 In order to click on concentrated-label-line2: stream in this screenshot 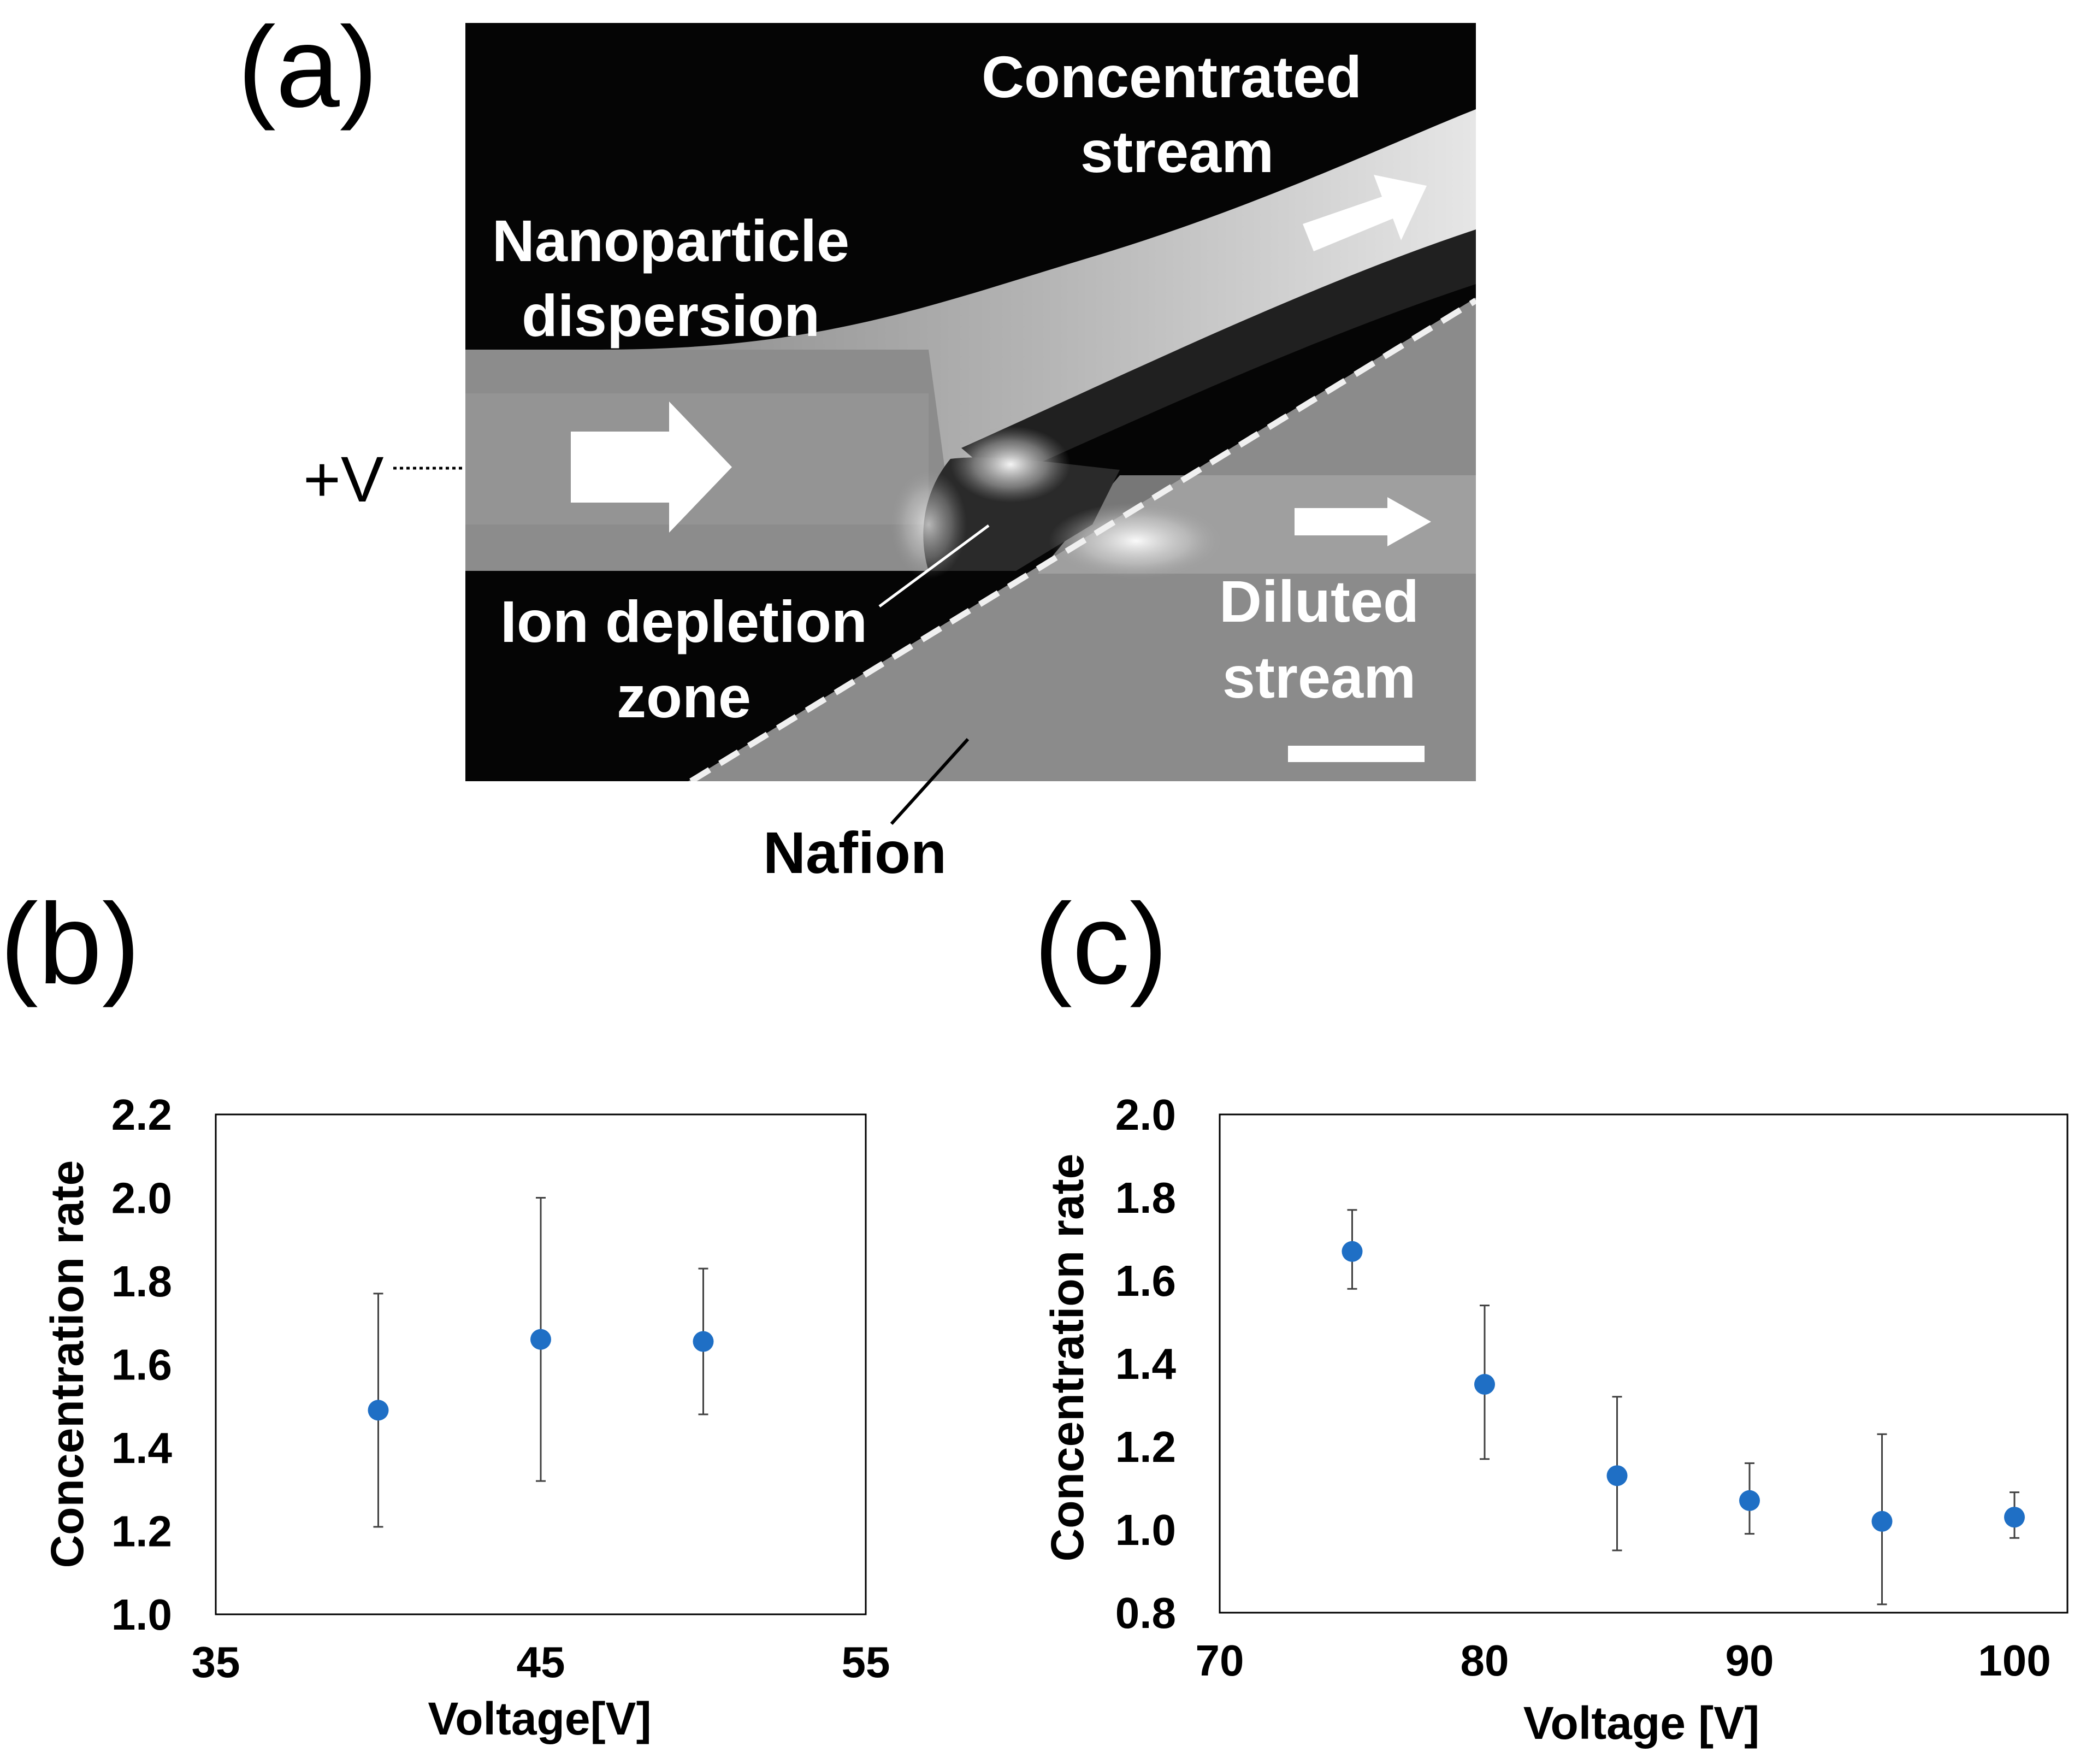, I will do `click(1177, 152)`.